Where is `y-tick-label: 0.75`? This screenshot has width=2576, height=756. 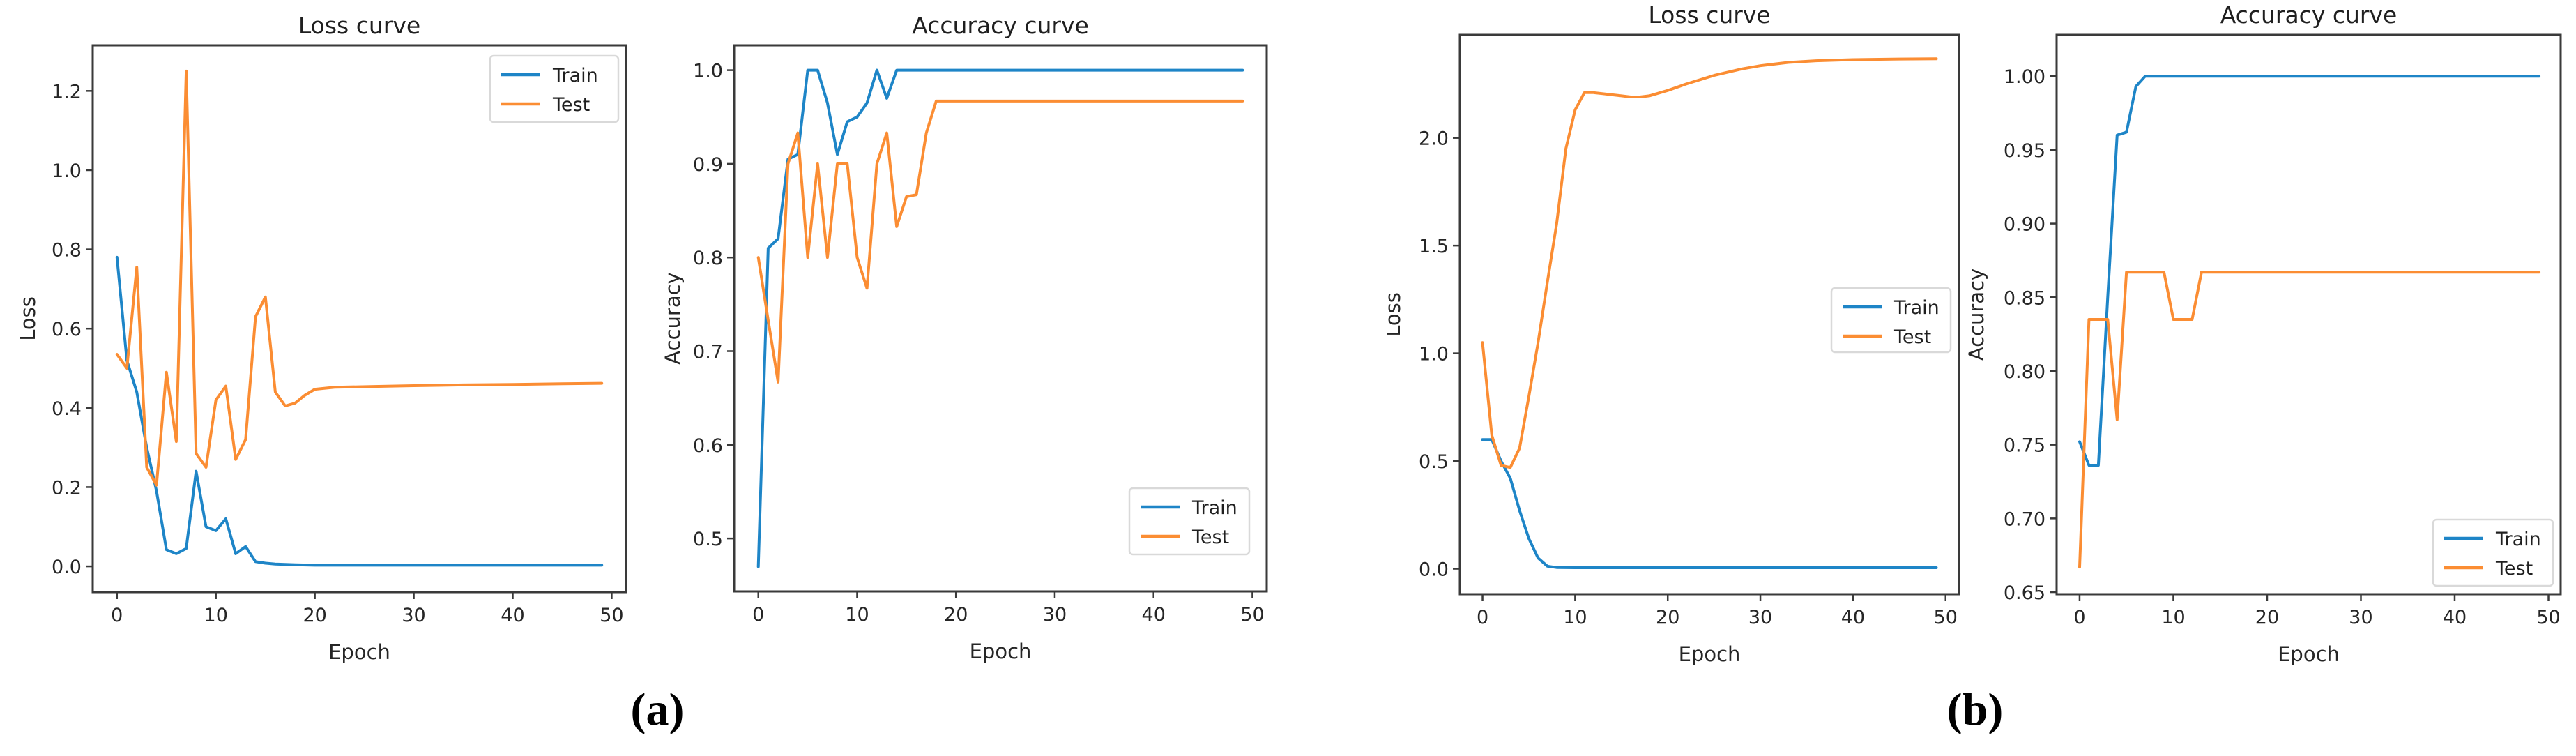
y-tick-label: 0.75 is located at coordinates (2025, 446).